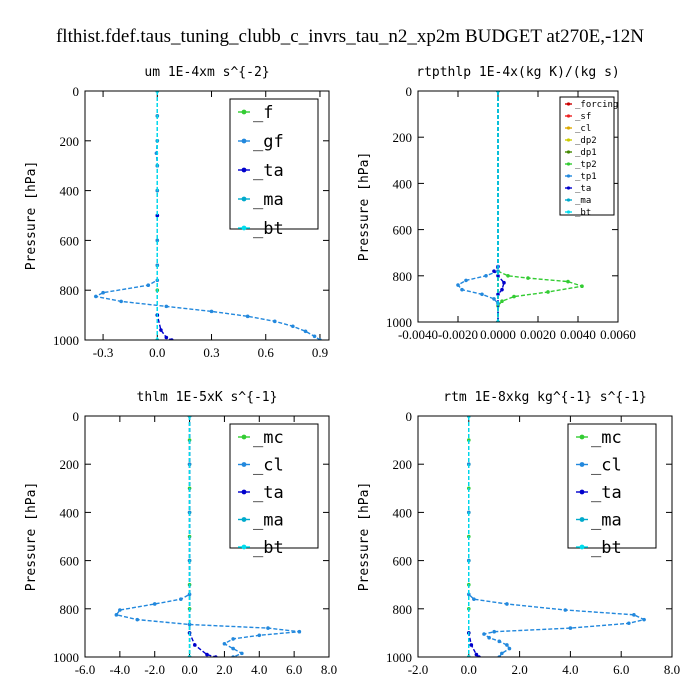  What do you see at coordinates (120, 669) in the screenshot?
I see `x-tick-label: -4.0` at bounding box center [120, 669].